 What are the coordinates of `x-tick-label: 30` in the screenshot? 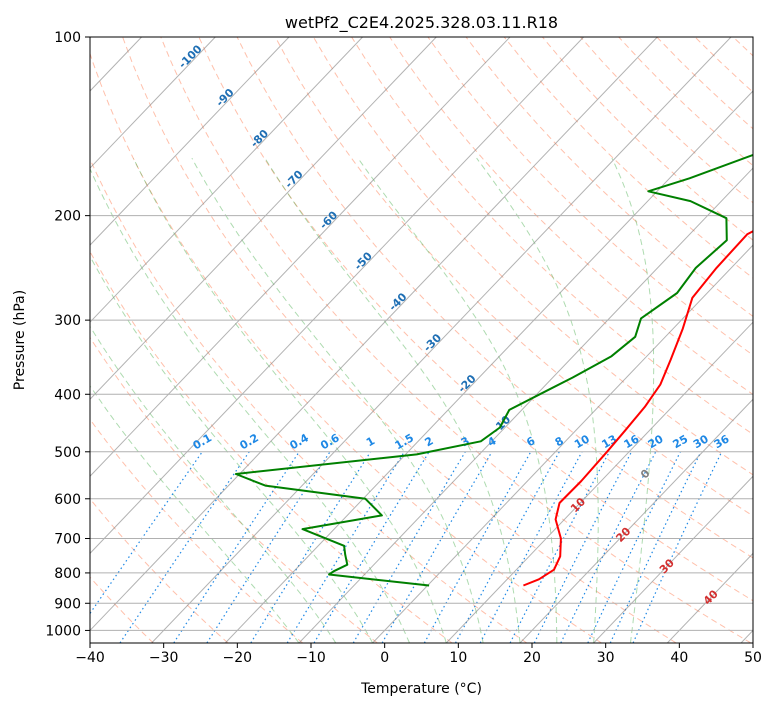 It's located at (606, 658).